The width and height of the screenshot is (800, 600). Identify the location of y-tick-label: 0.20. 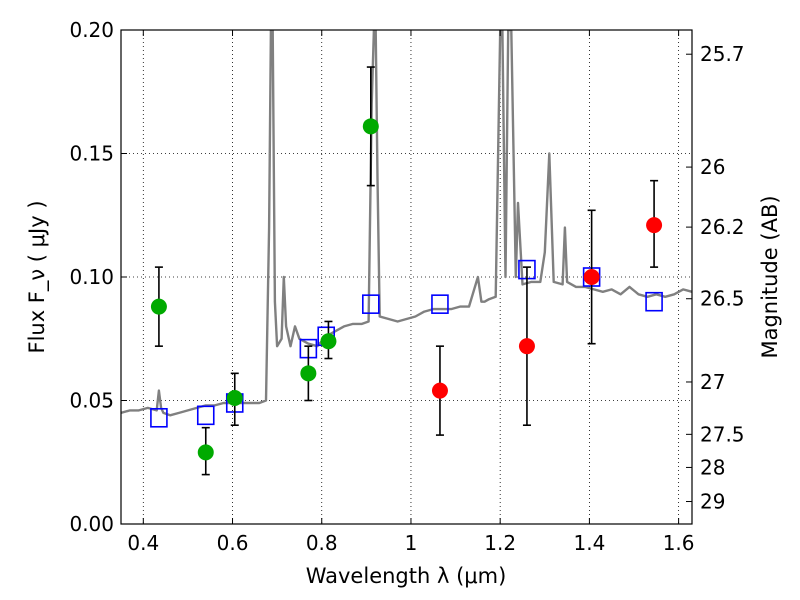
(91, 30).